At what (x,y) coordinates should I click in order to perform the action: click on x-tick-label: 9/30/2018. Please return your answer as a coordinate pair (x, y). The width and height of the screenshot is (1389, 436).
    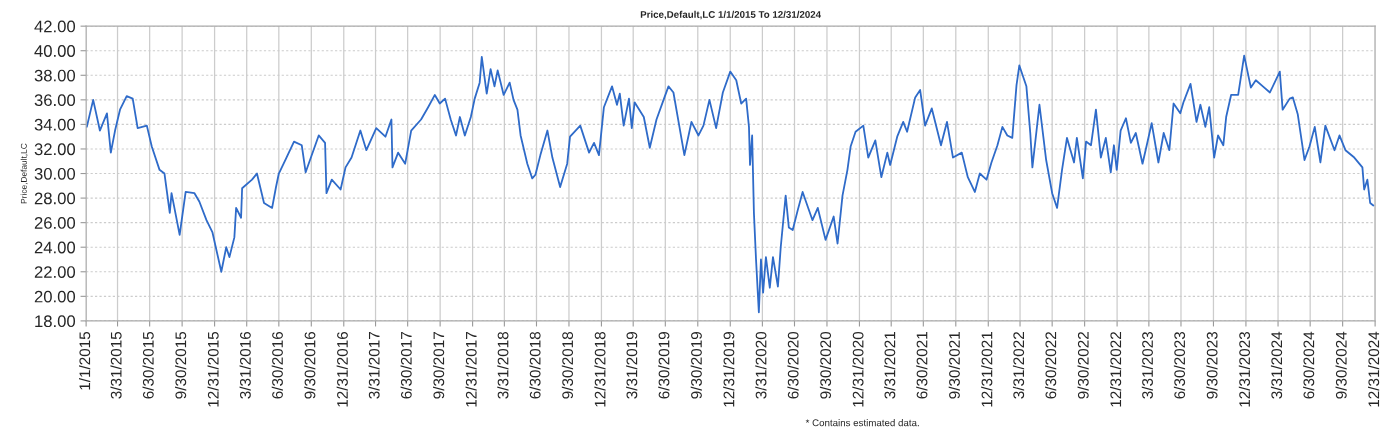
    Looking at the image, I should click on (567, 365).